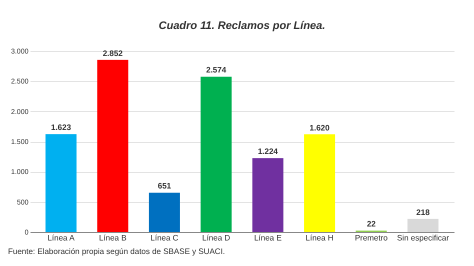 This screenshot has width=474, height=266. What do you see at coordinates (320, 238) in the screenshot?
I see `x-tick-label: Línea H` at bounding box center [320, 238].